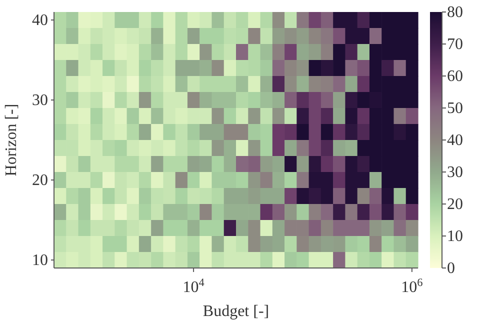 Image resolution: width=480 pixels, height=320 pixels. Describe the element at coordinates (455, 236) in the screenshot. I see `color-bar-label: 10` at that location.